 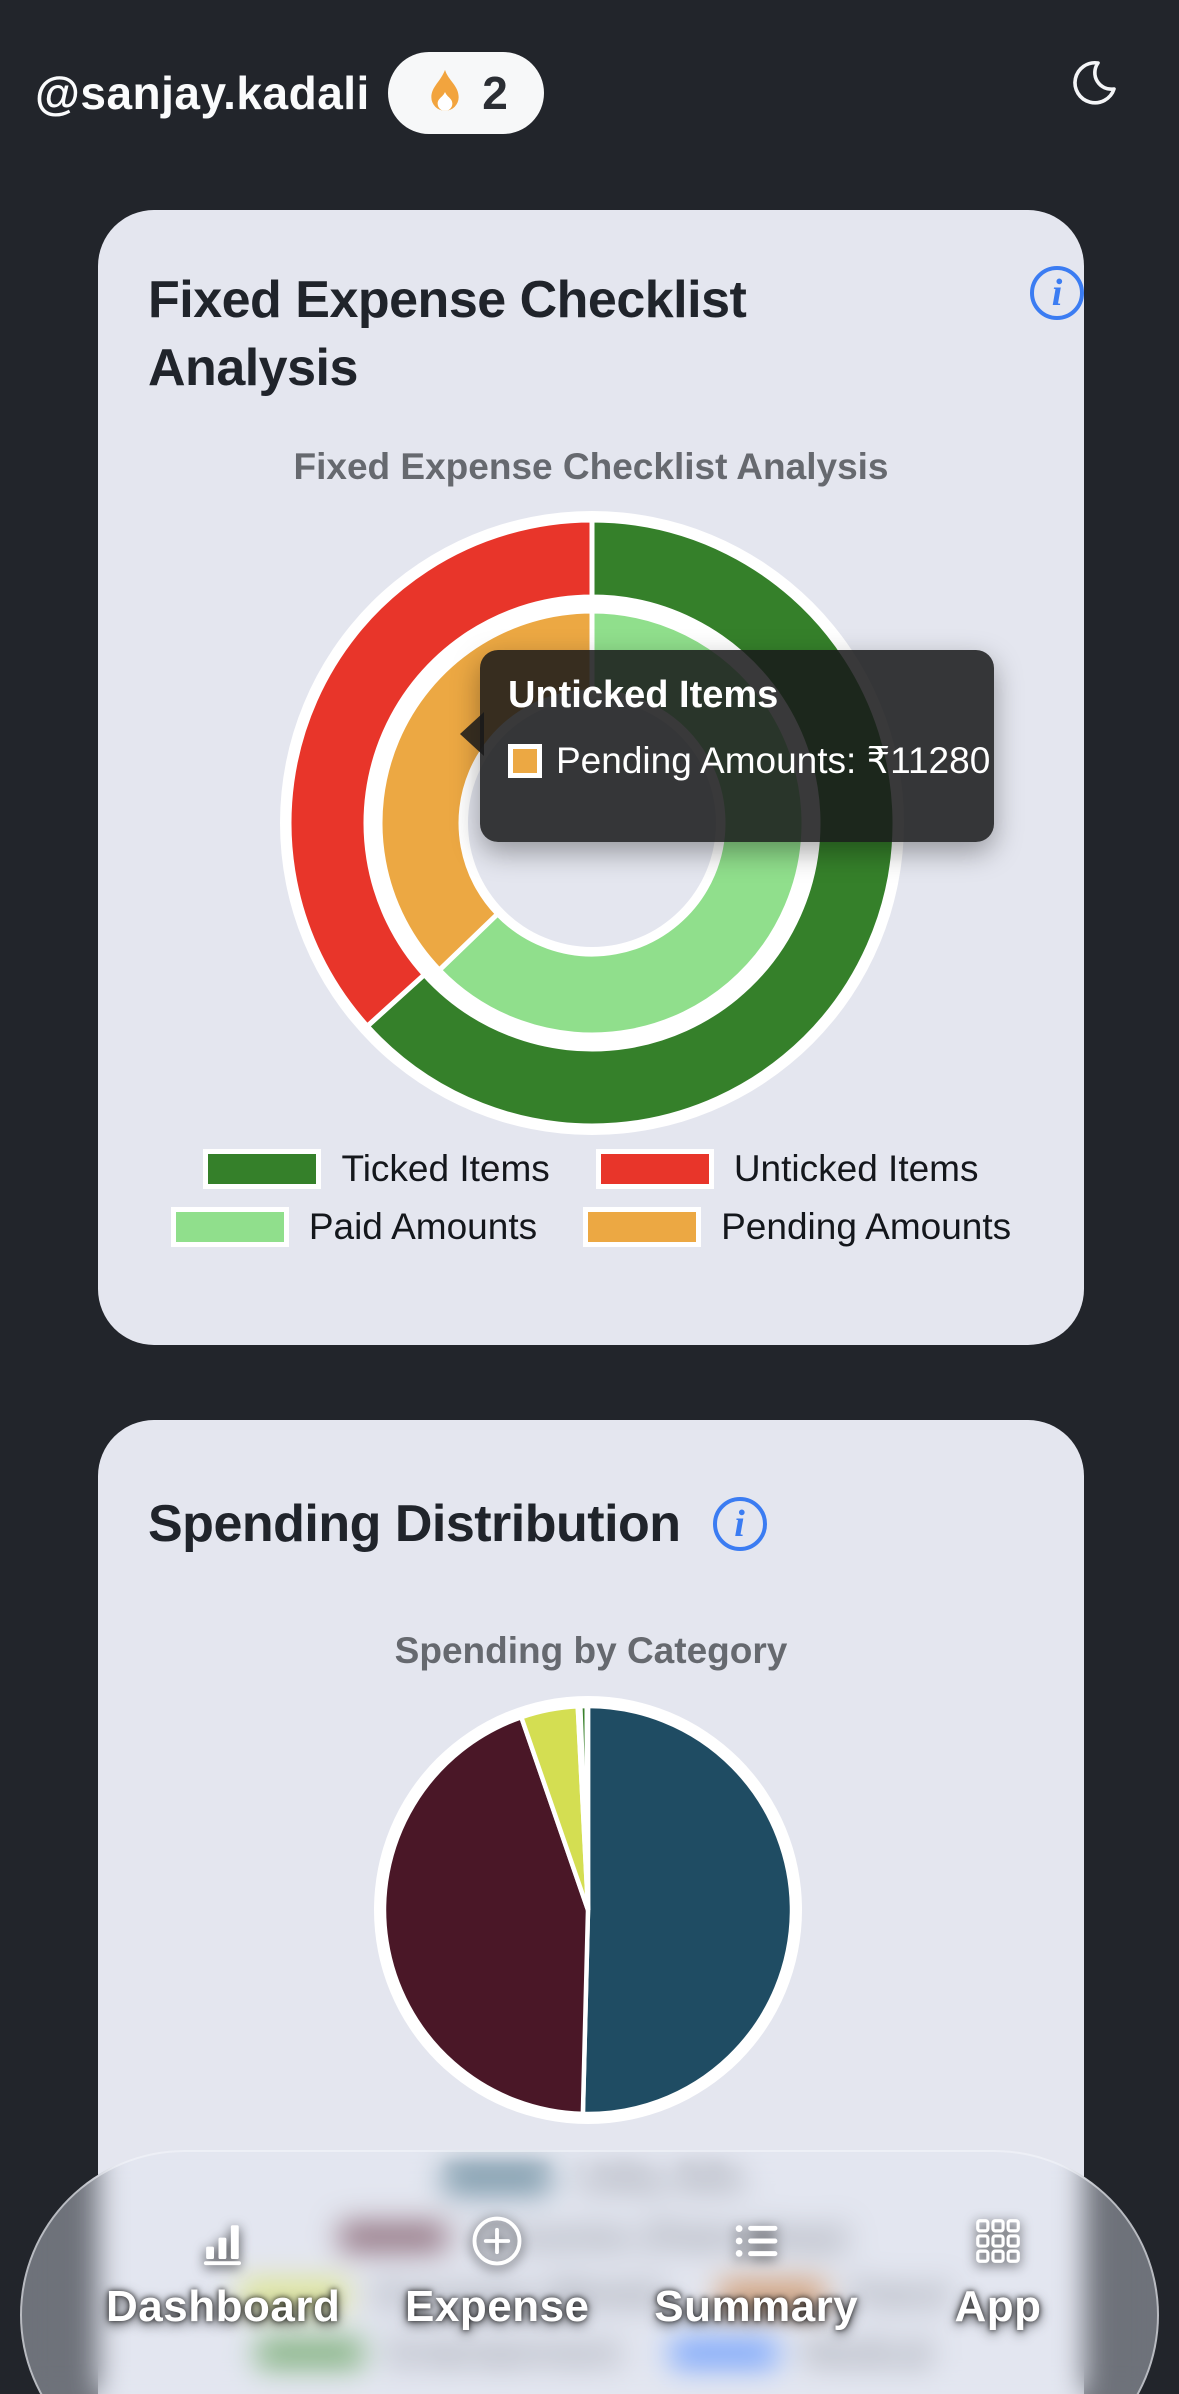 What do you see at coordinates (756, 2306) in the screenshot?
I see `nav-label: Summary` at bounding box center [756, 2306].